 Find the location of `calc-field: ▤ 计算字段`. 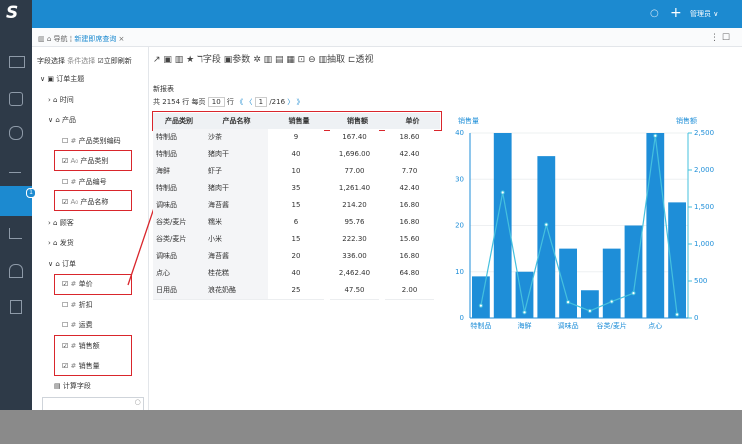

calc-field: ▤ 计算字段 is located at coordinates (72, 386).